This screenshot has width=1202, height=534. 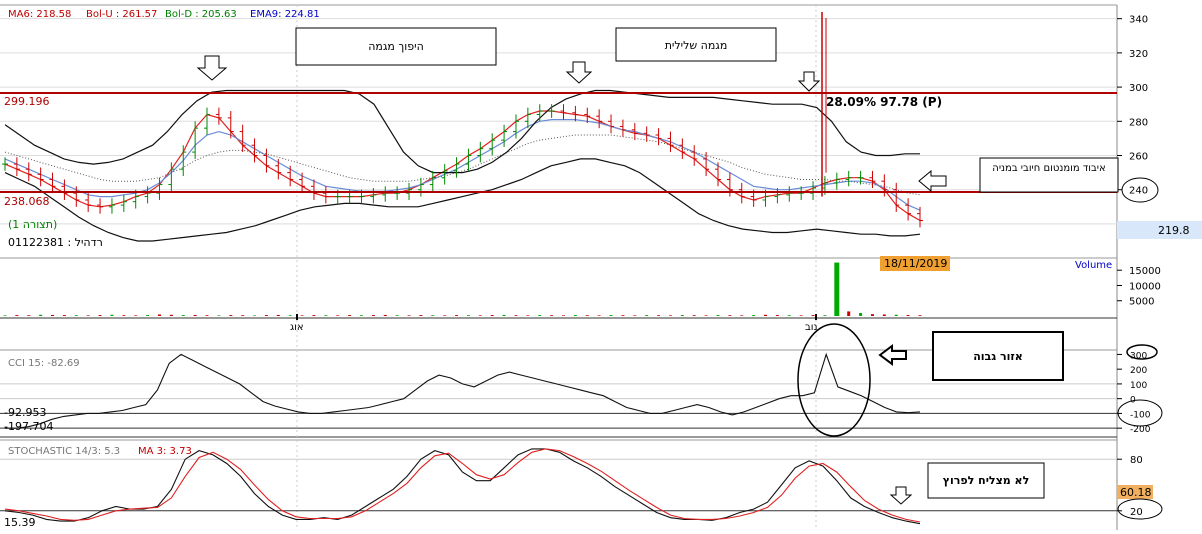 What do you see at coordinates (462, 289) in the screenshot?
I see `volume-bars` at bounding box center [462, 289].